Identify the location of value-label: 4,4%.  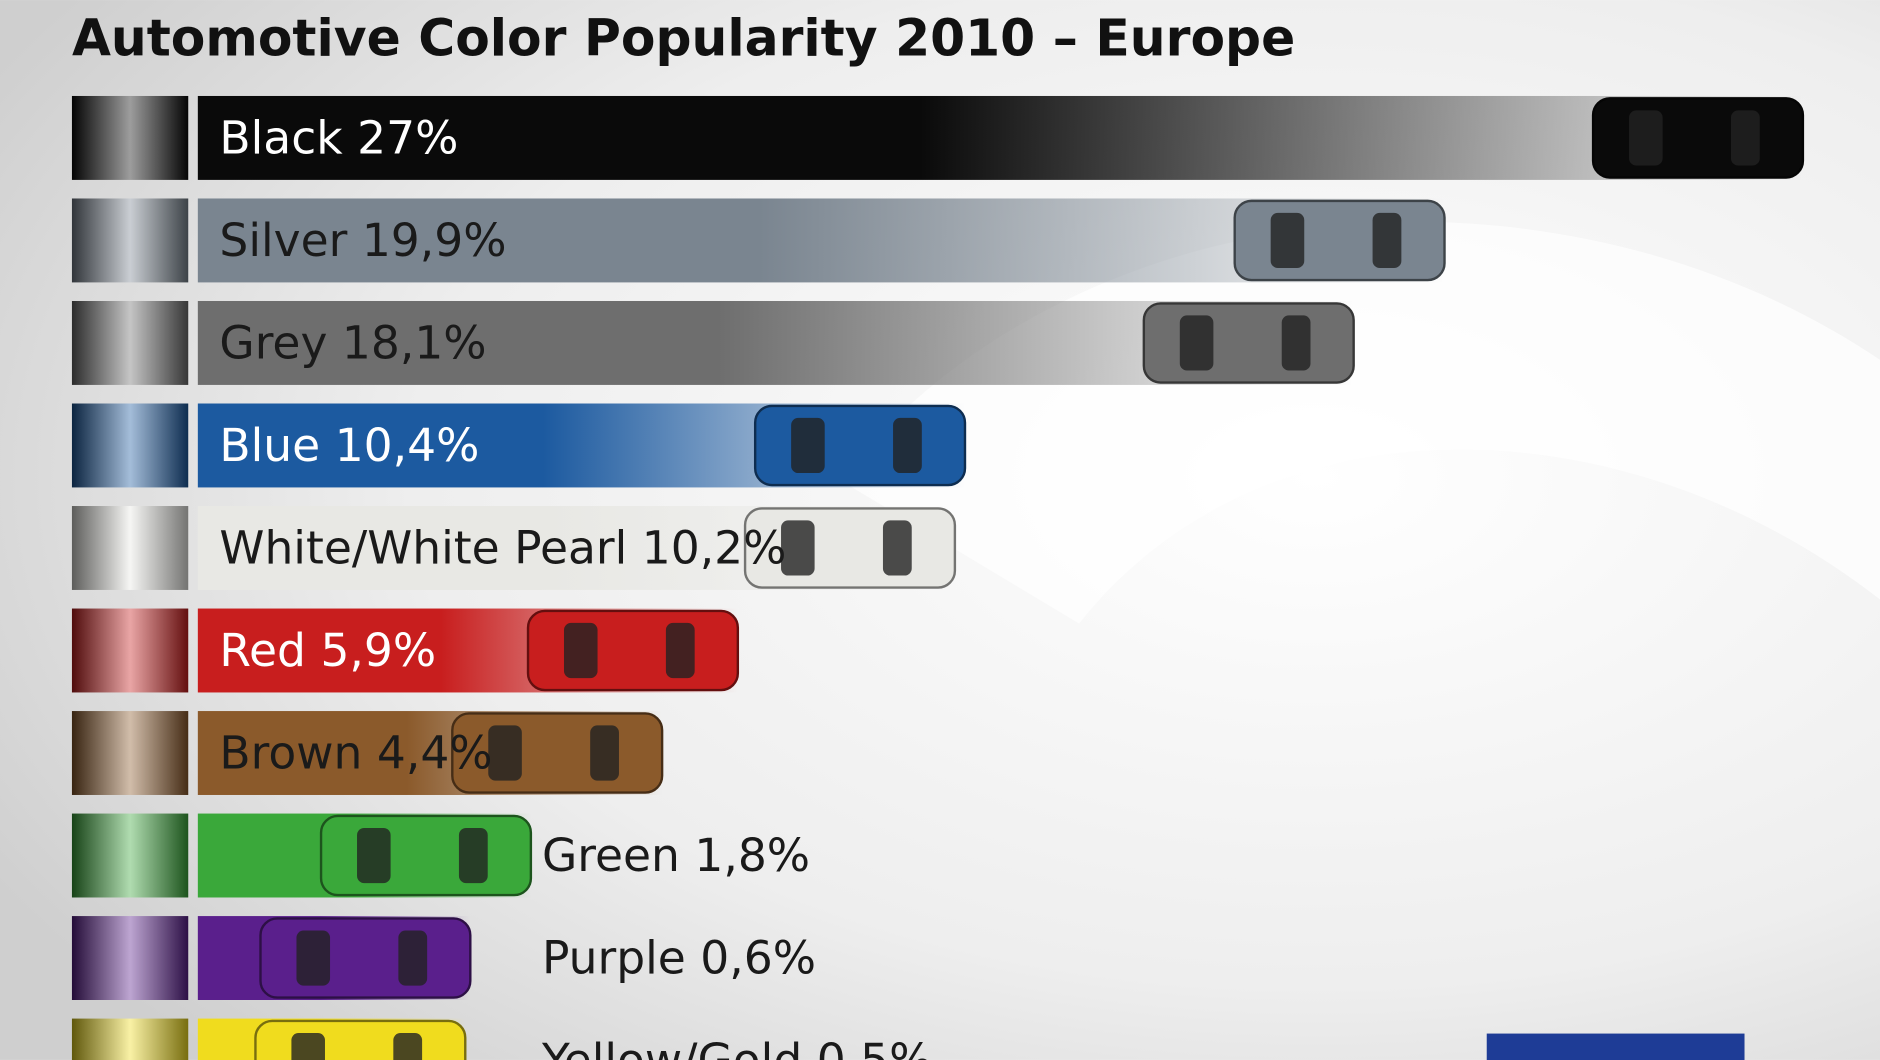
(435, 752).